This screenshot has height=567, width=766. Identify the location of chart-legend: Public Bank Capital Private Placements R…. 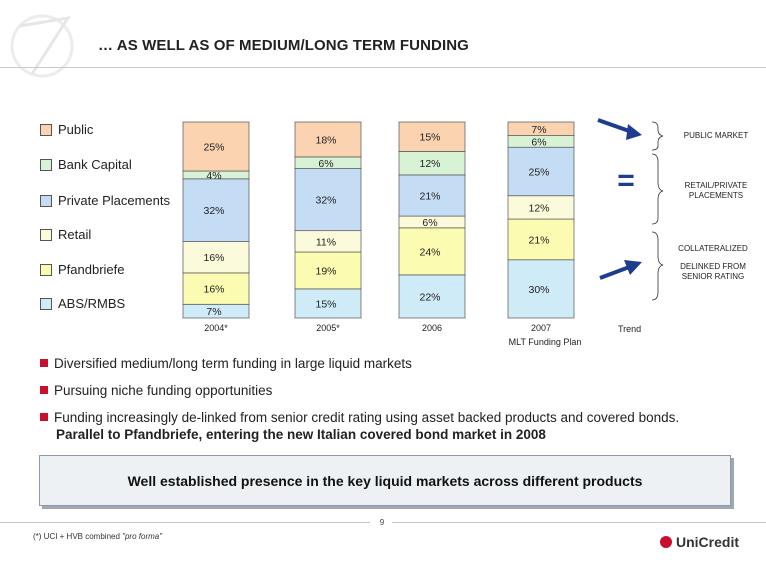
(115, 165).